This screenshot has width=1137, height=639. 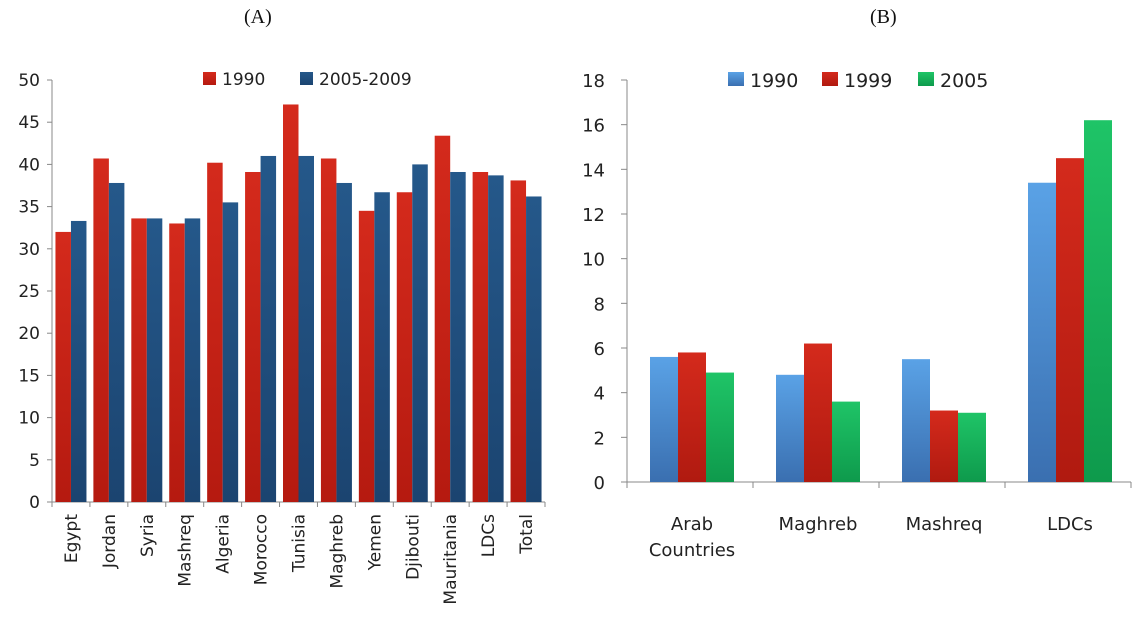 I want to click on y-tick-label: 15, so click(x=29, y=376).